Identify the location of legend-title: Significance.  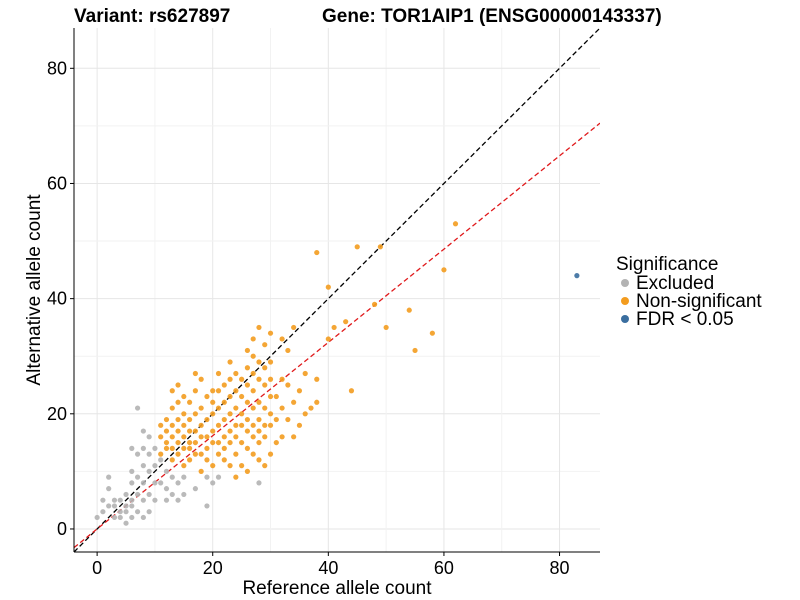
(667, 264).